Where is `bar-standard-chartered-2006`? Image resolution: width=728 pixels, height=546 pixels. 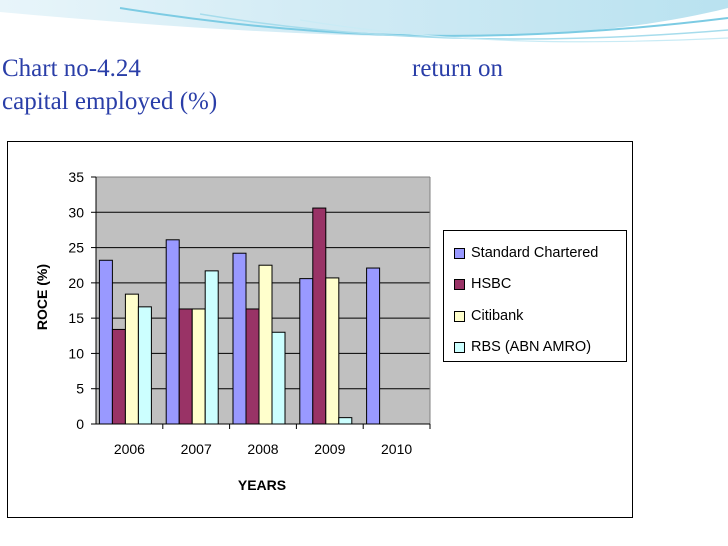 bar-standard-chartered-2006 is located at coordinates (105, 342).